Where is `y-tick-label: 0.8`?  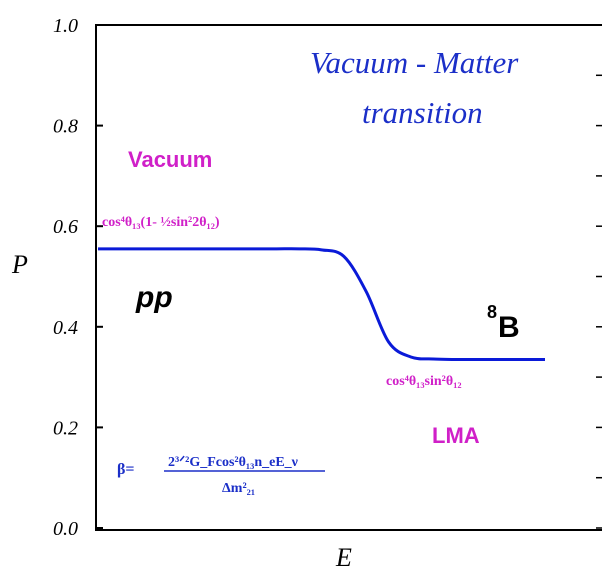 y-tick-label: 0.8 is located at coordinates (65, 127).